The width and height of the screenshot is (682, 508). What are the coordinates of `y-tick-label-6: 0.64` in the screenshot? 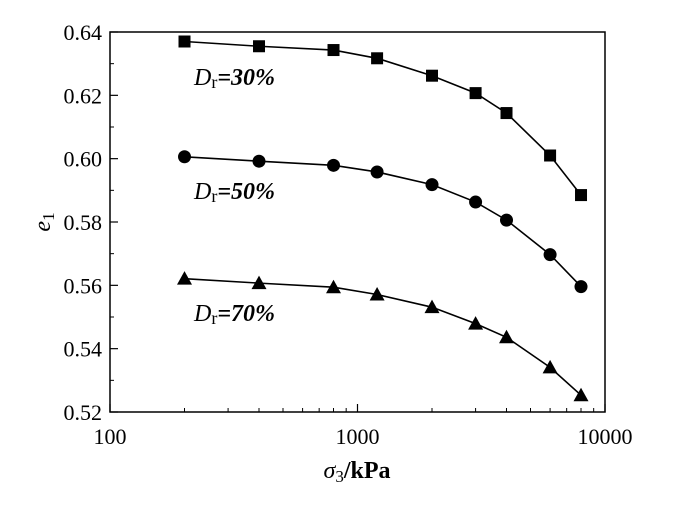 It's located at (83, 32).